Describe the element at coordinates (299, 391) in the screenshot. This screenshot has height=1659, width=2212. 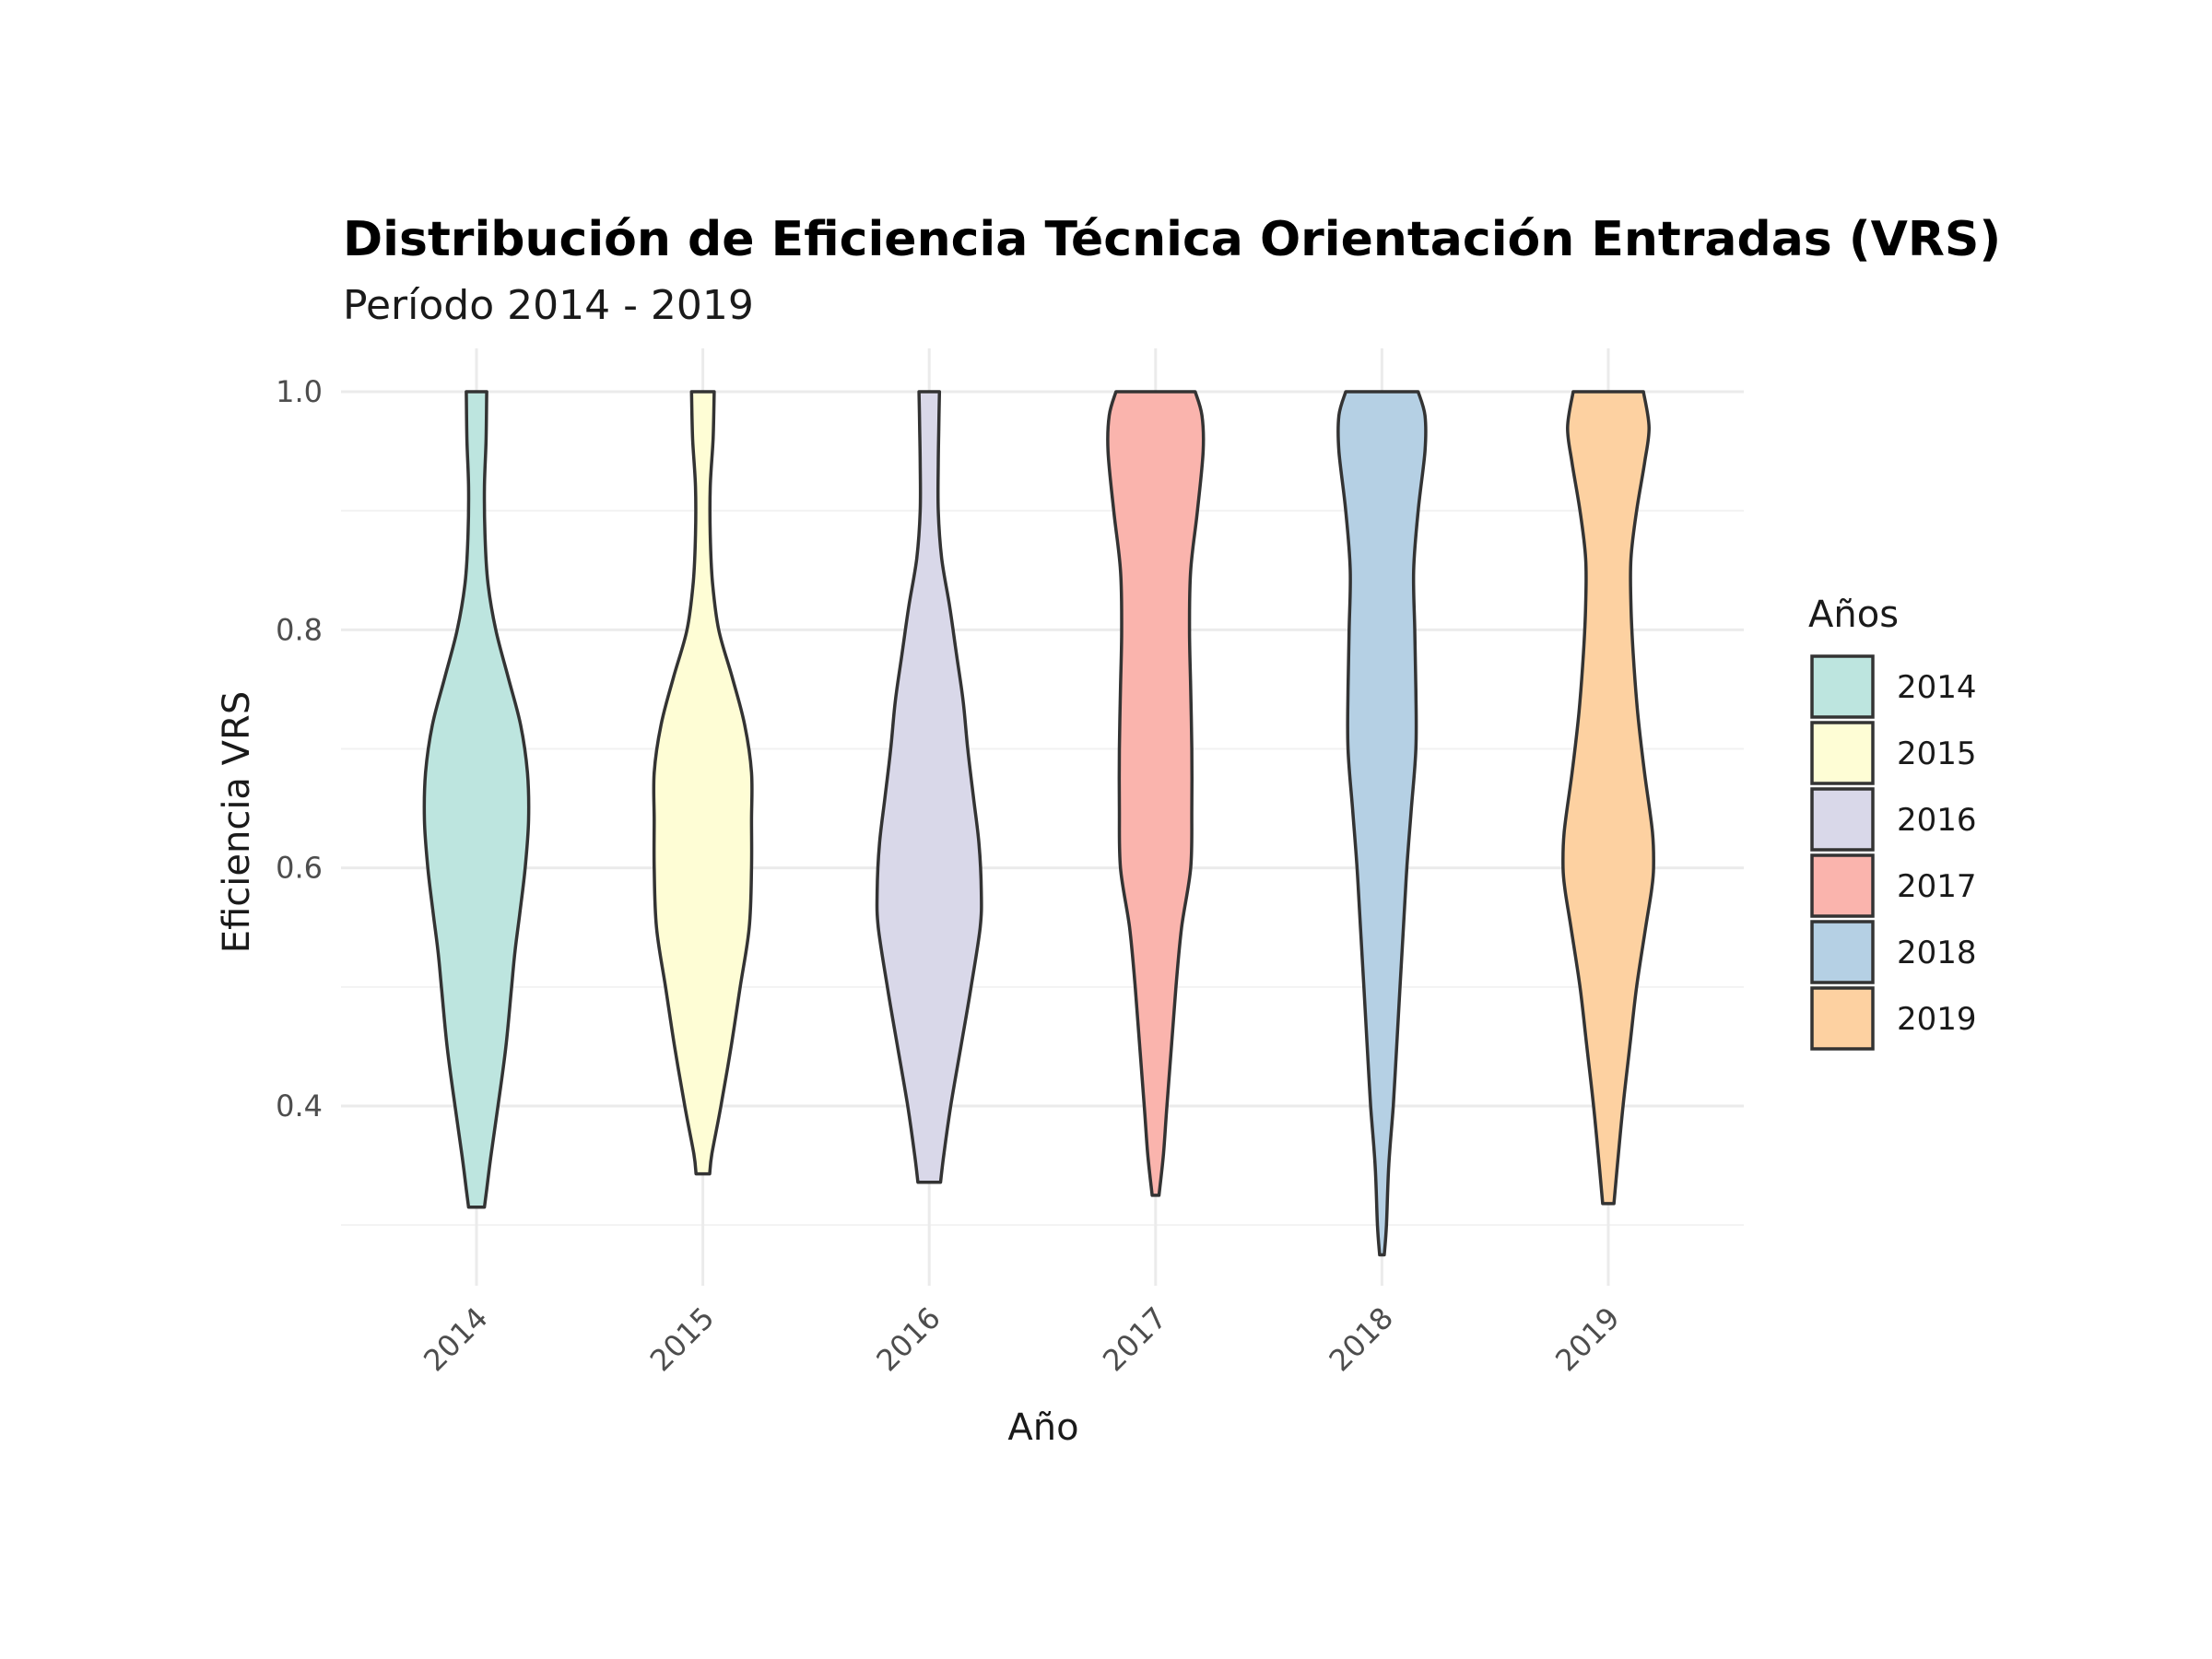
I see `y-tick-label: 1.0` at that location.